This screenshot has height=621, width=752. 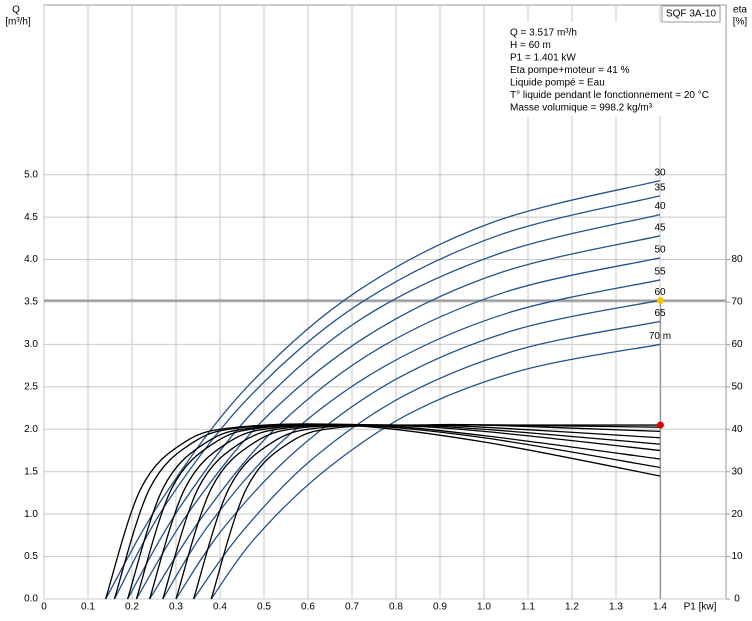 I want to click on x-tick-label: 0.6, so click(x=308, y=607).